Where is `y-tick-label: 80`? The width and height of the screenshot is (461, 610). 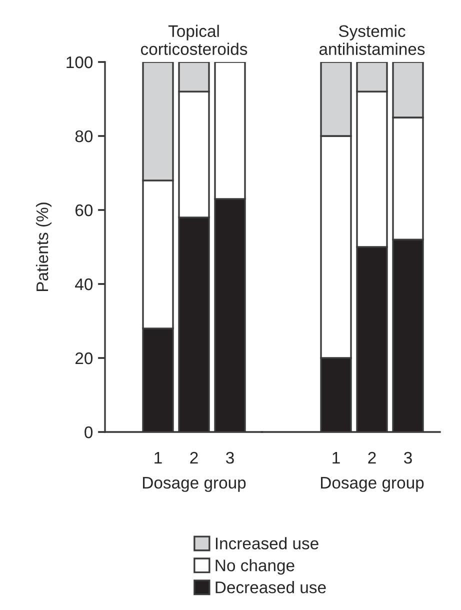 y-tick-label: 80 is located at coordinates (84, 136).